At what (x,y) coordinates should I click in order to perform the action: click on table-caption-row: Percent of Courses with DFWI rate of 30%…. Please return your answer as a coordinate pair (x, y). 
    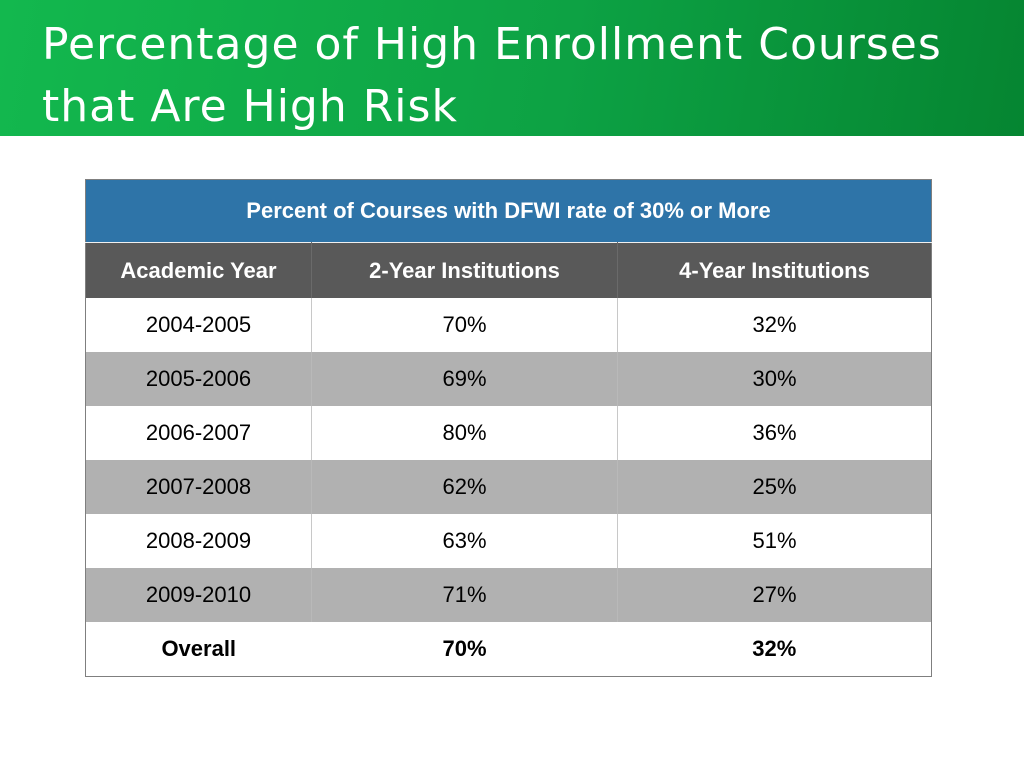
    Looking at the image, I should click on (508, 211).